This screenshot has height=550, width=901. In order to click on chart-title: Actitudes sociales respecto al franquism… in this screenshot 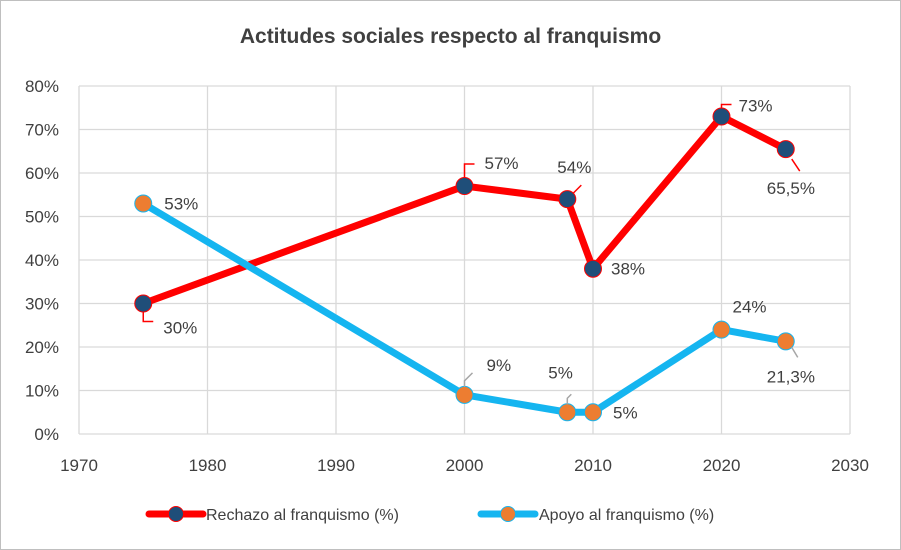, I will do `click(450, 36)`.